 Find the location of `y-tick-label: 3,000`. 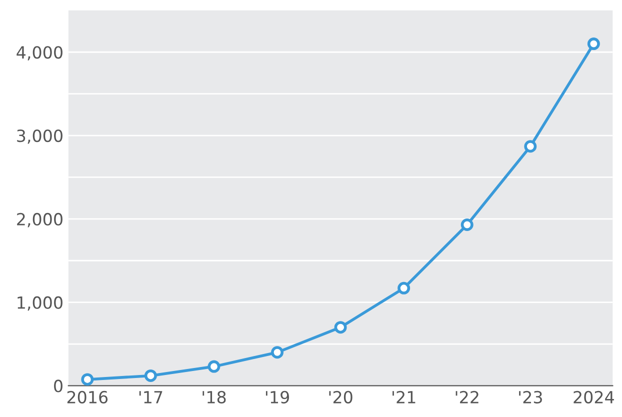

y-tick-label: 3,000 is located at coordinates (39, 136).